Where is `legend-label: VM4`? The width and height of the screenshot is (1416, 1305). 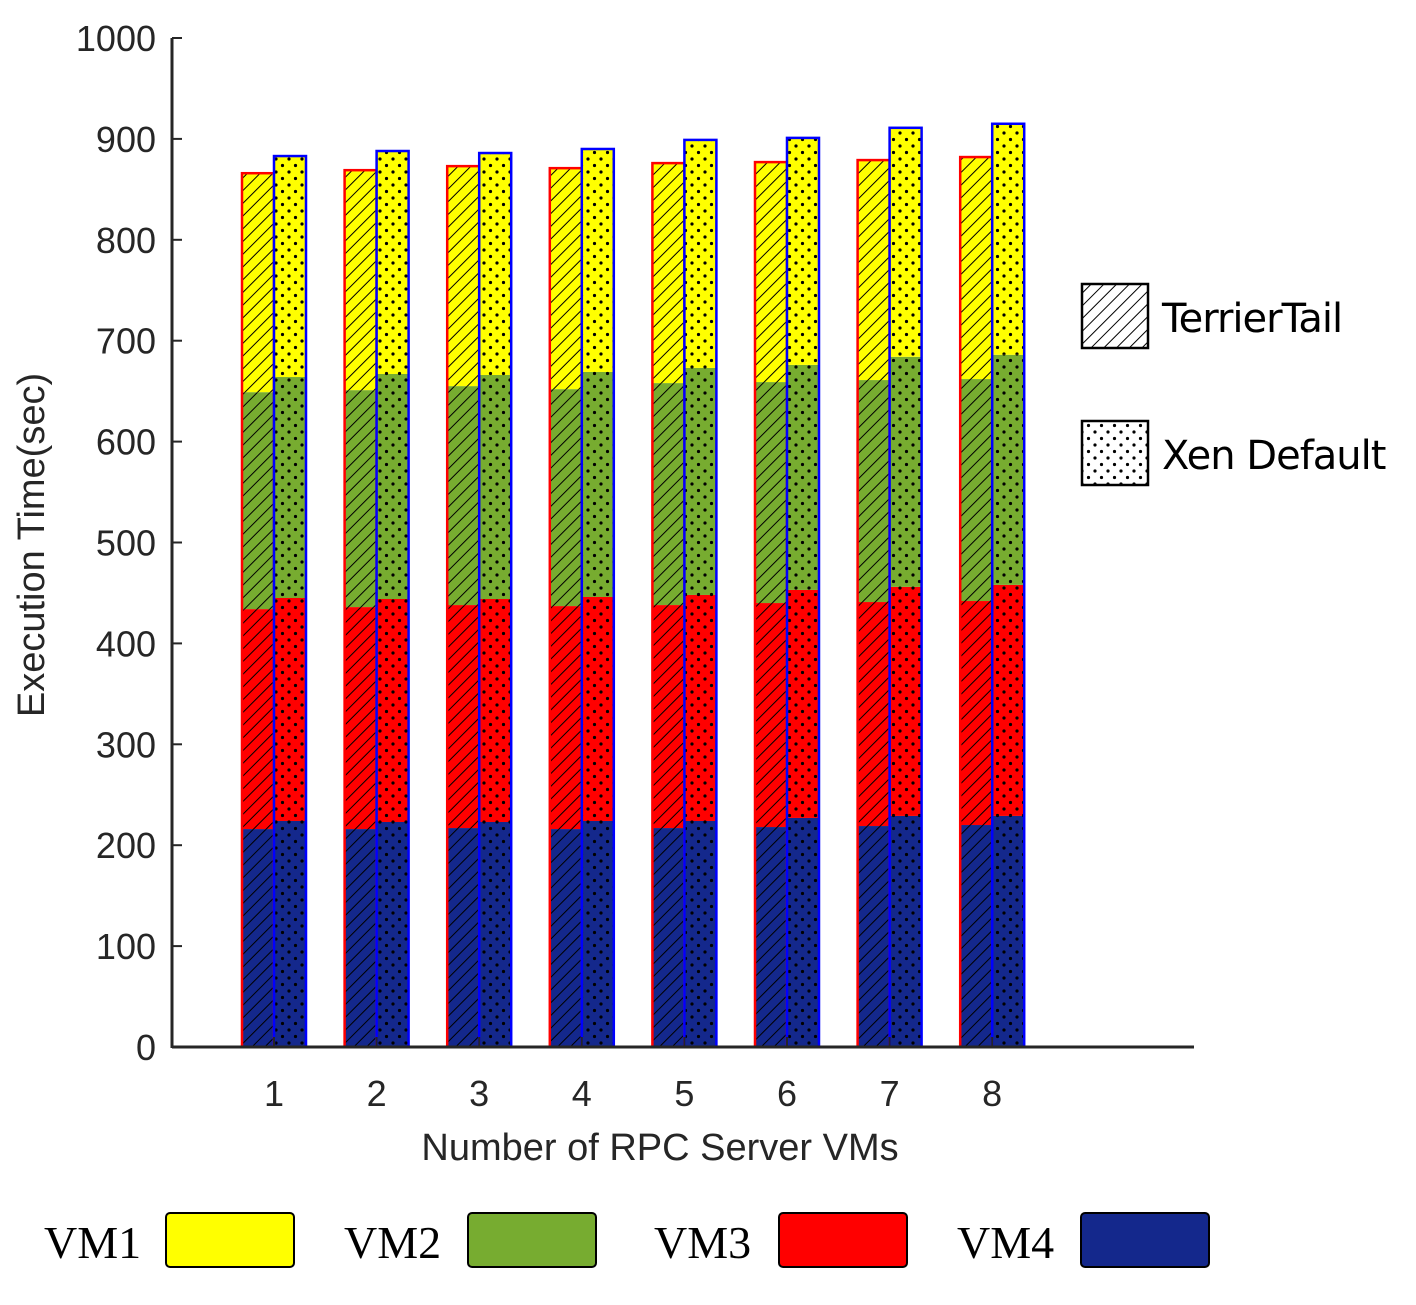
legend-label: VM4 is located at coordinates (1005, 1242).